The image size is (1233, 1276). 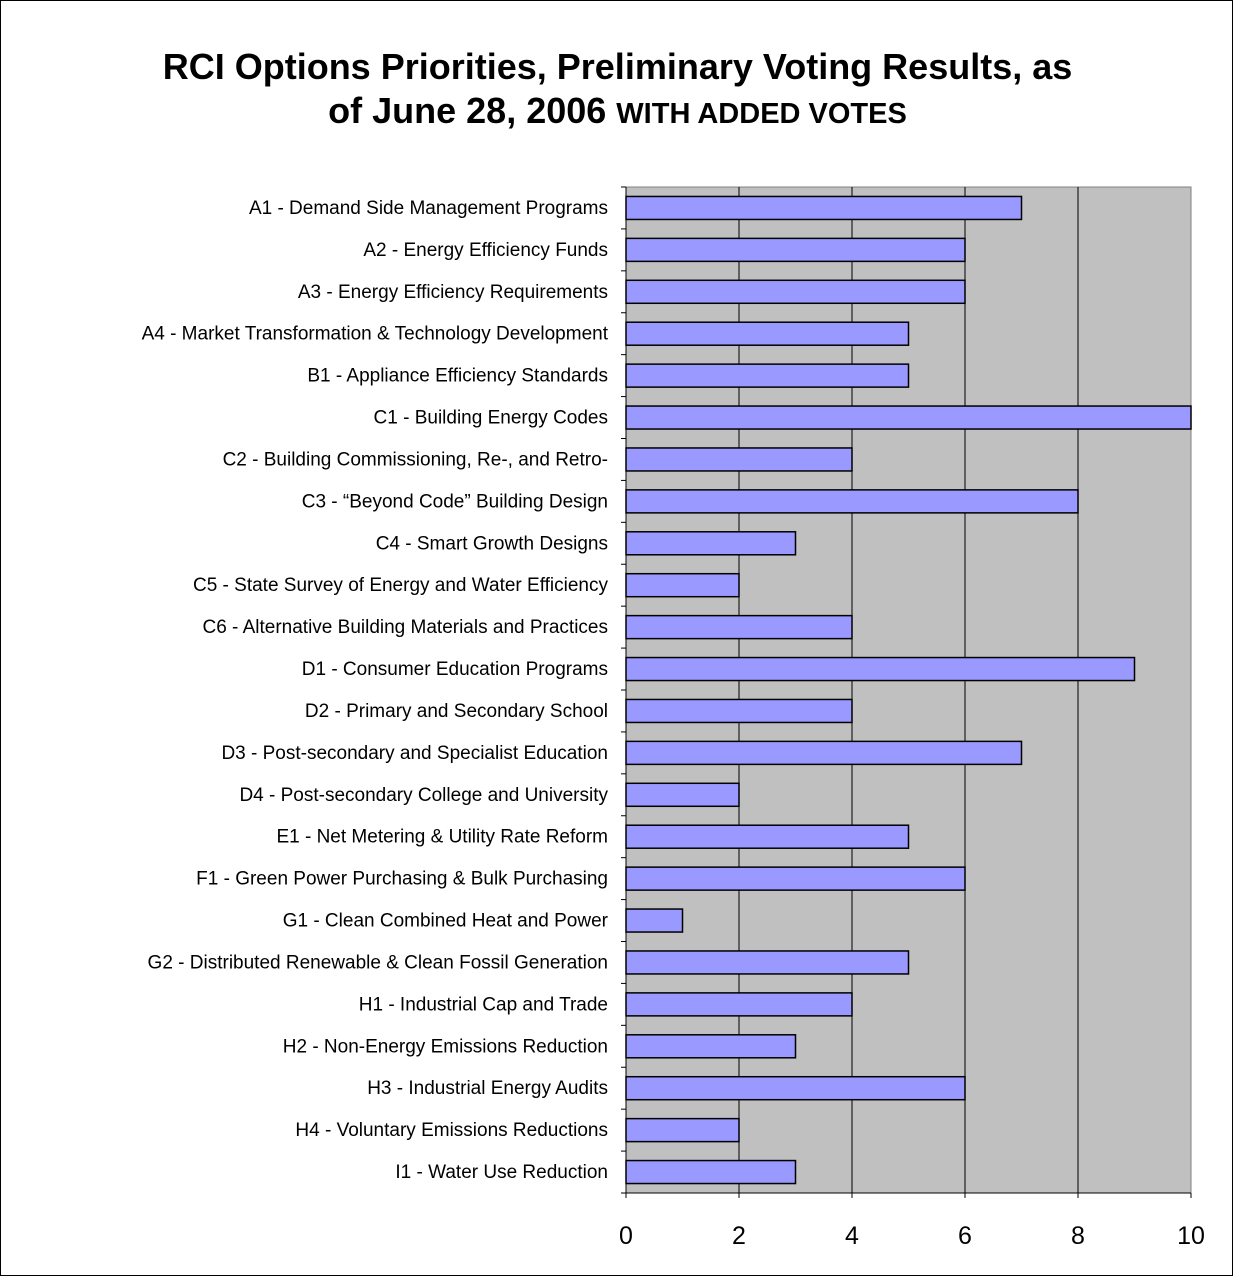 What do you see at coordinates (626, 1236) in the screenshot?
I see `x-tick-label: 0` at bounding box center [626, 1236].